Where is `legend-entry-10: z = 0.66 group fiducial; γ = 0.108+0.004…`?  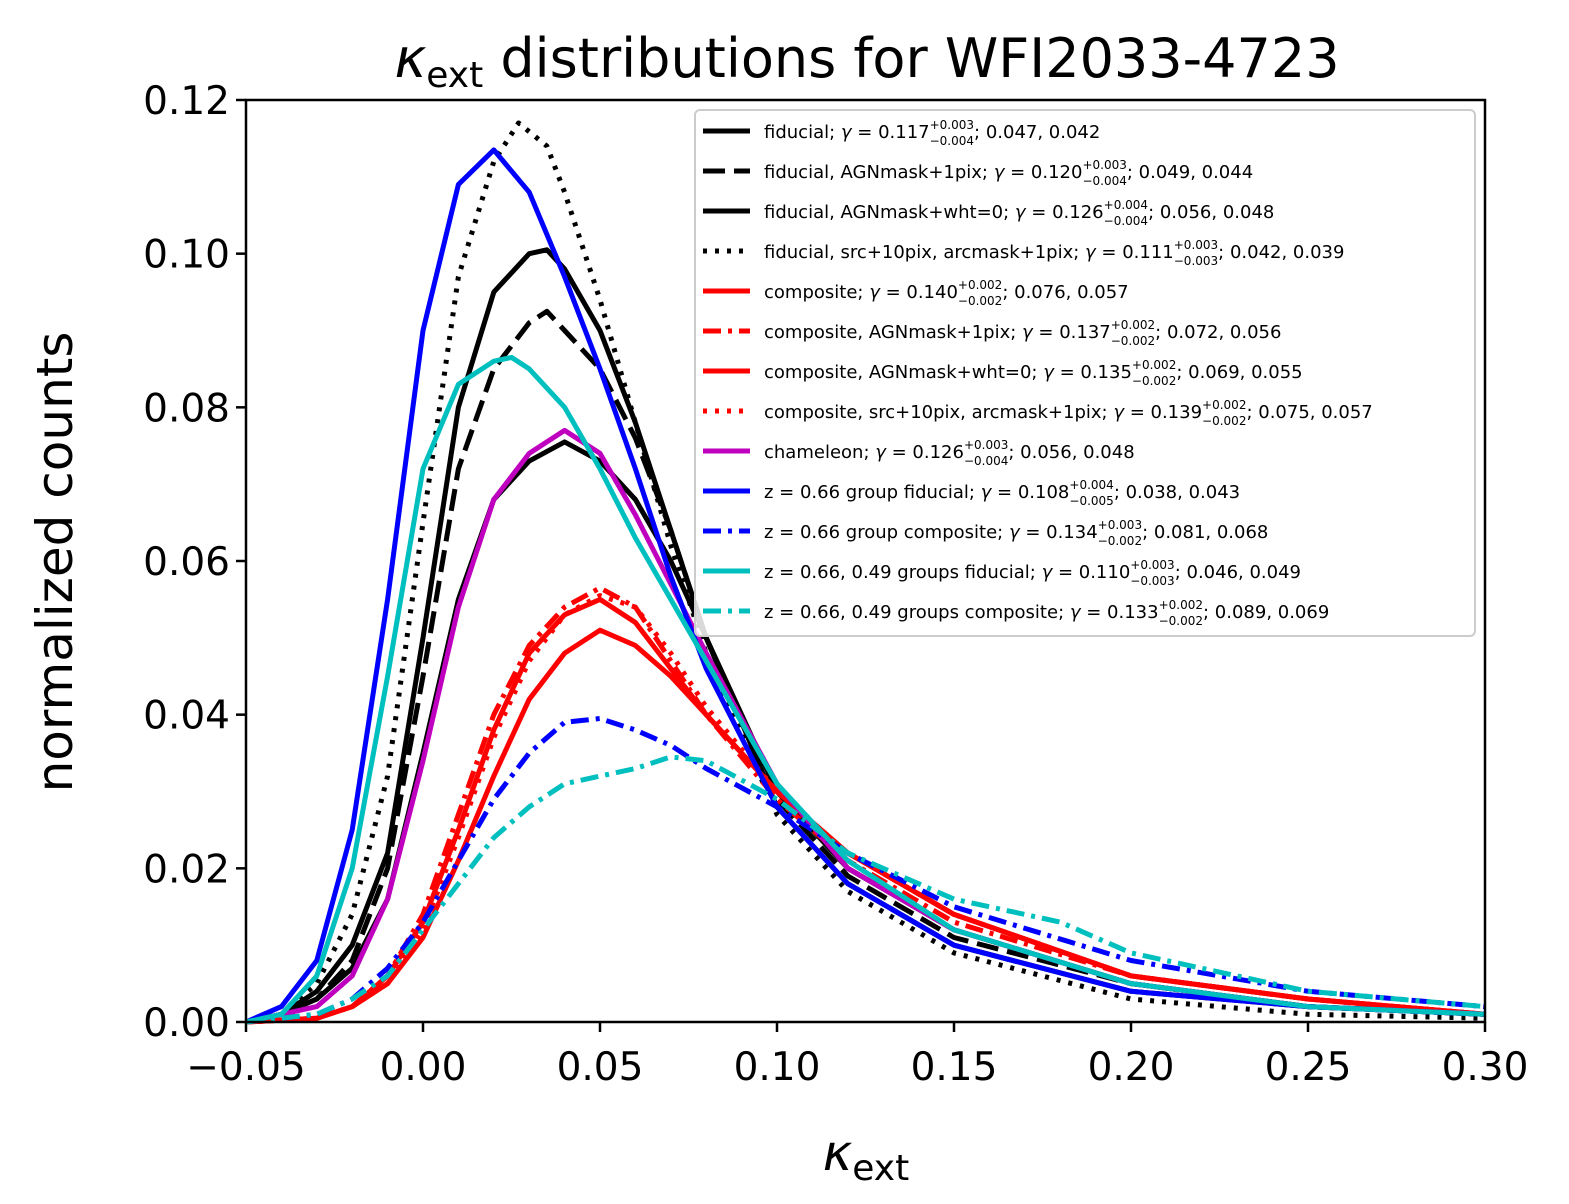 legend-entry-10: z = 0.66 group fiducial; γ = 0.108+0.004… is located at coordinates (1002, 493).